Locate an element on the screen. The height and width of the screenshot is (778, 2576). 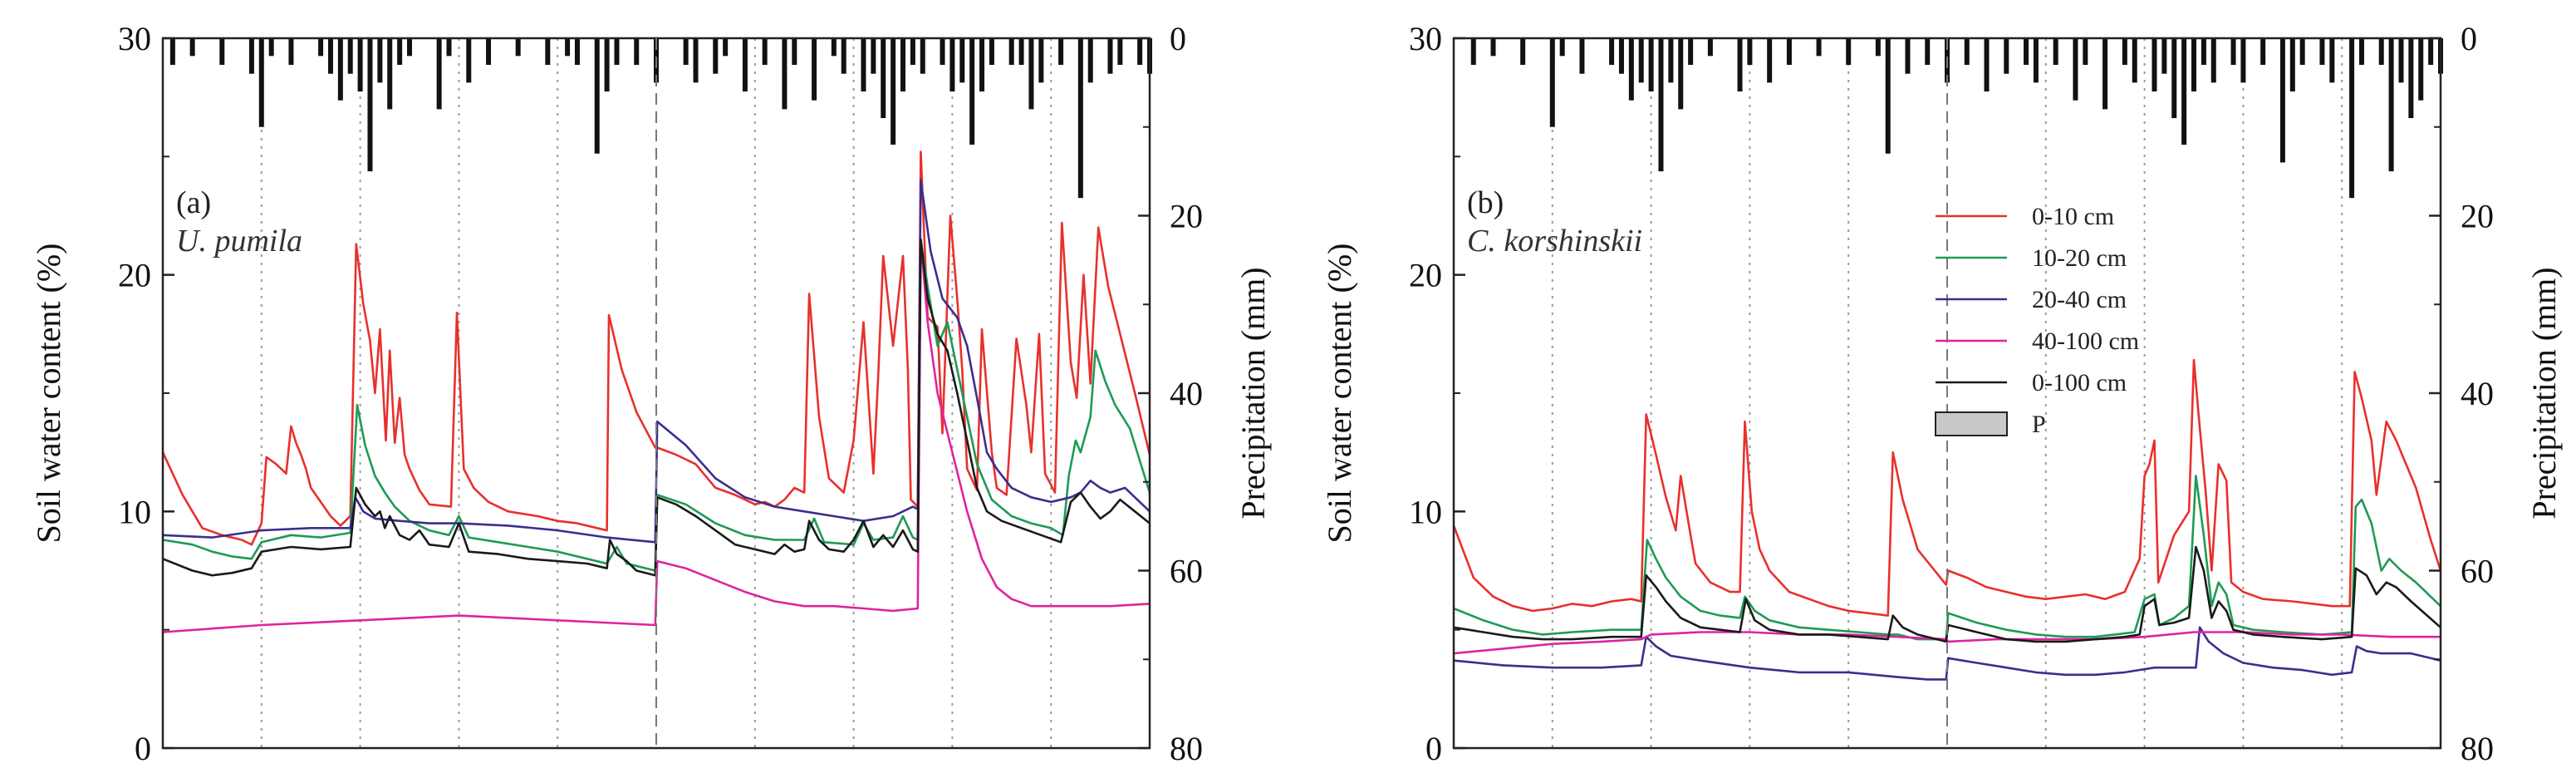
legend-label-0-10: 0-10 cm is located at coordinates (2073, 216).